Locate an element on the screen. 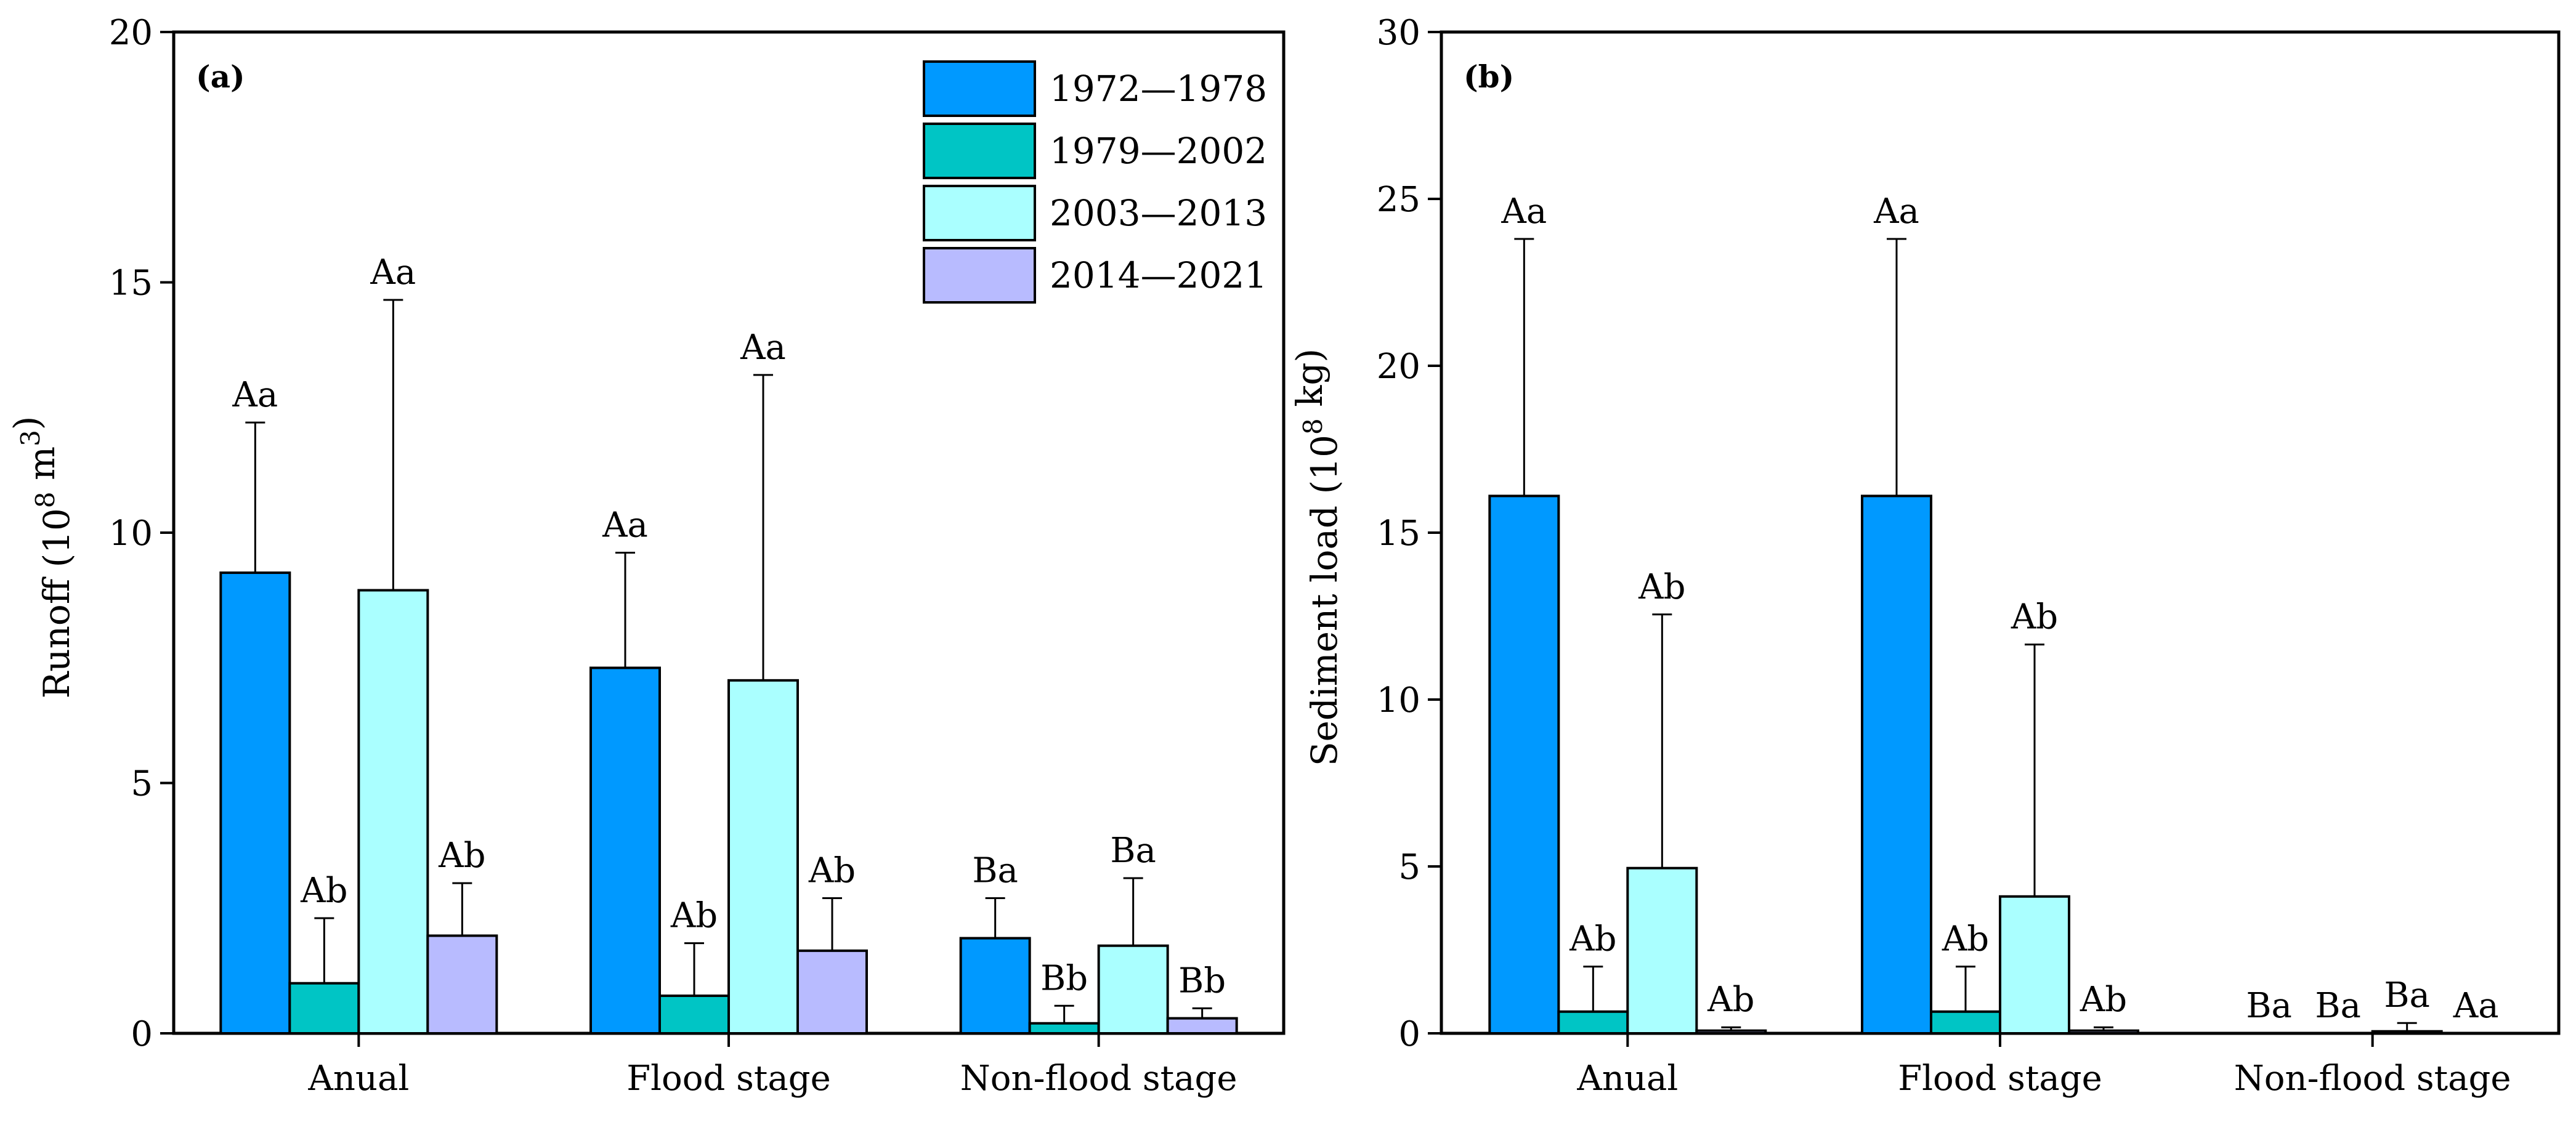  legend: 1972—1978 1979—2002 2003—2013 2014—2021 is located at coordinates (1095, 182).